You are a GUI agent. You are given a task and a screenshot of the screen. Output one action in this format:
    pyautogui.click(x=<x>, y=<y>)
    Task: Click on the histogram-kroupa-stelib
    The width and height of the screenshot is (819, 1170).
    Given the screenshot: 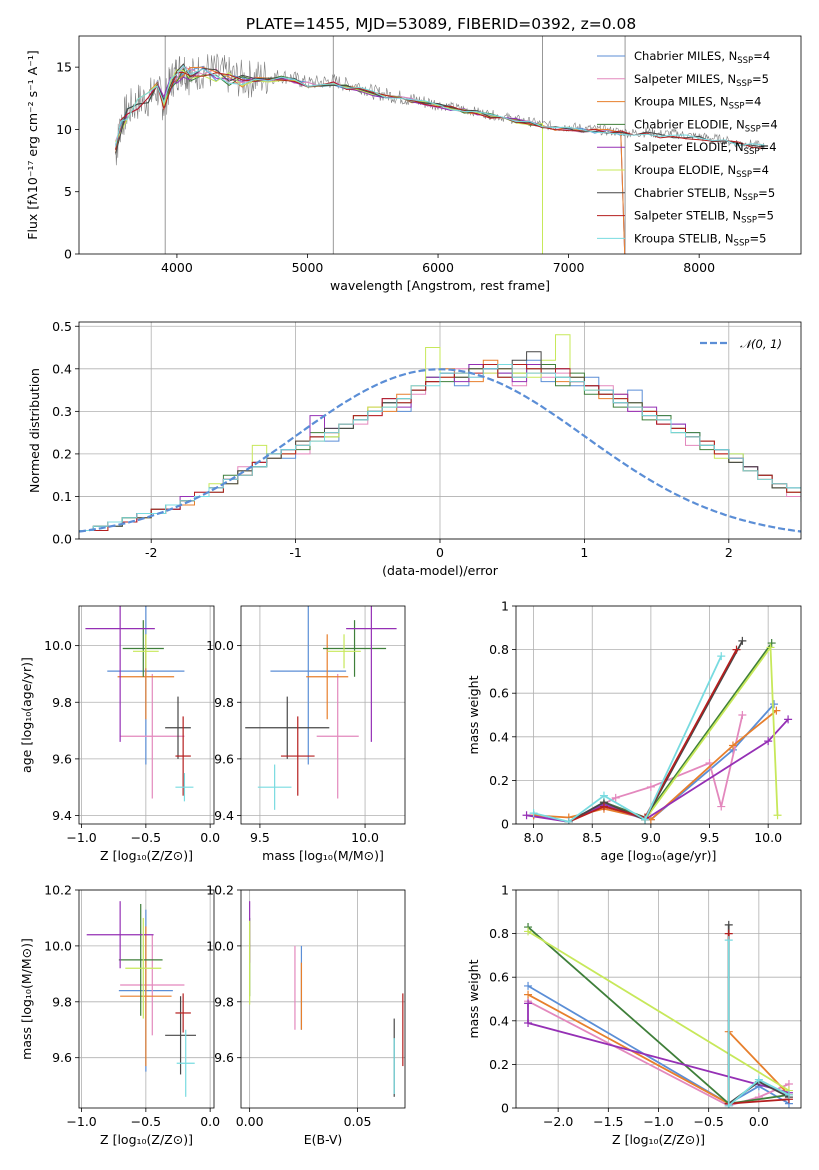 What is the action you would take?
    pyautogui.click(x=440, y=447)
    